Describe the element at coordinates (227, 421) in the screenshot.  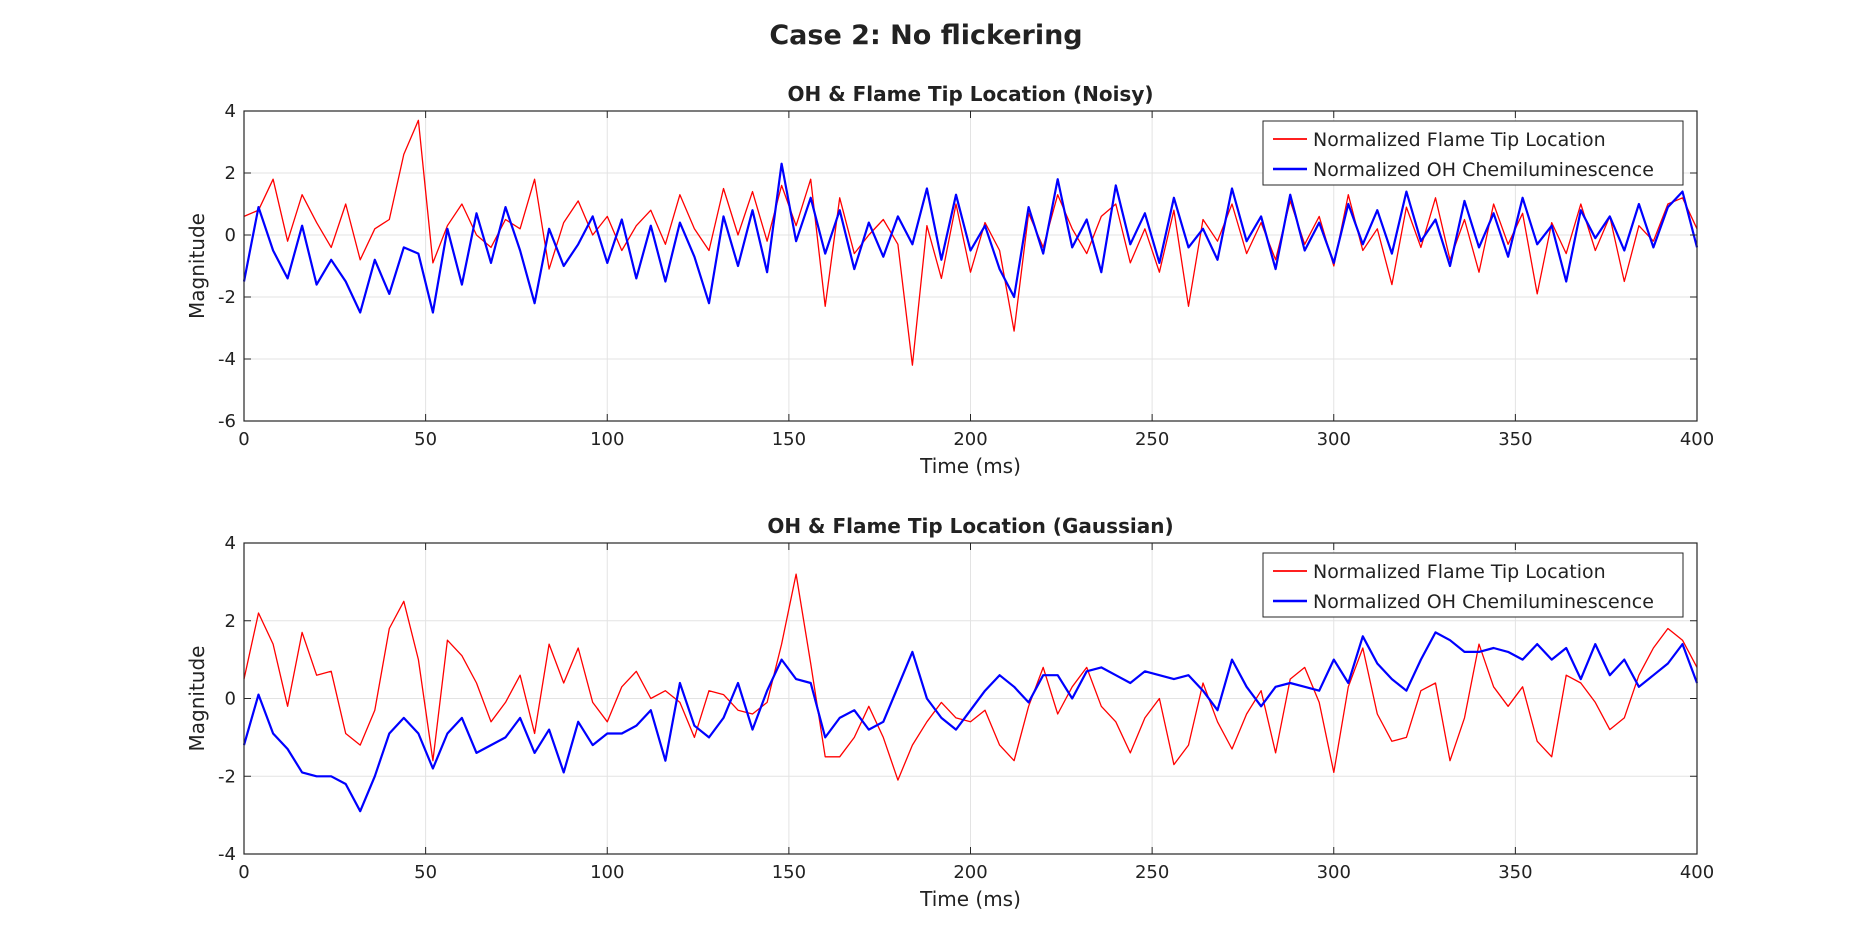
I see `y-tick-label: -6` at that location.